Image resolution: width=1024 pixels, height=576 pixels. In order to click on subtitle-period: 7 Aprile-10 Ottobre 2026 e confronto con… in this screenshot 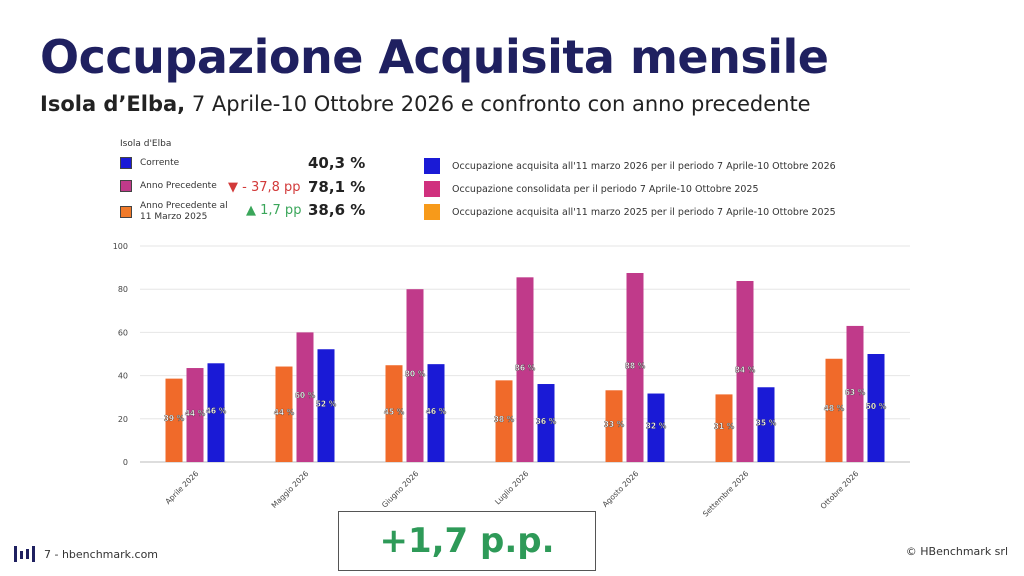, I will do `click(498, 104)`.